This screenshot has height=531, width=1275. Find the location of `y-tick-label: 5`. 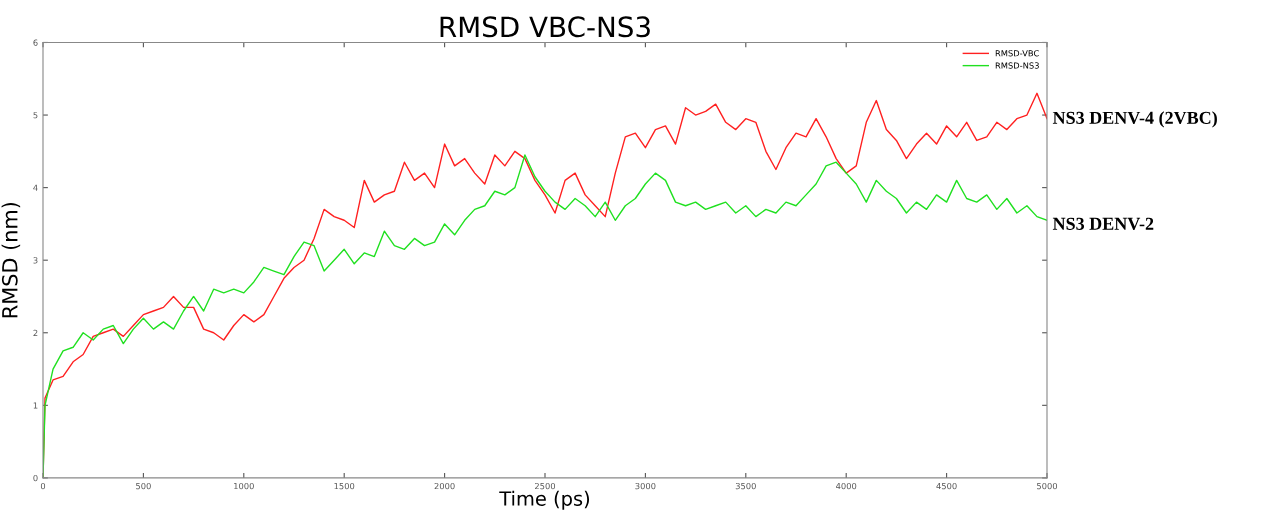

y-tick-label: 5 is located at coordinates (35, 115).